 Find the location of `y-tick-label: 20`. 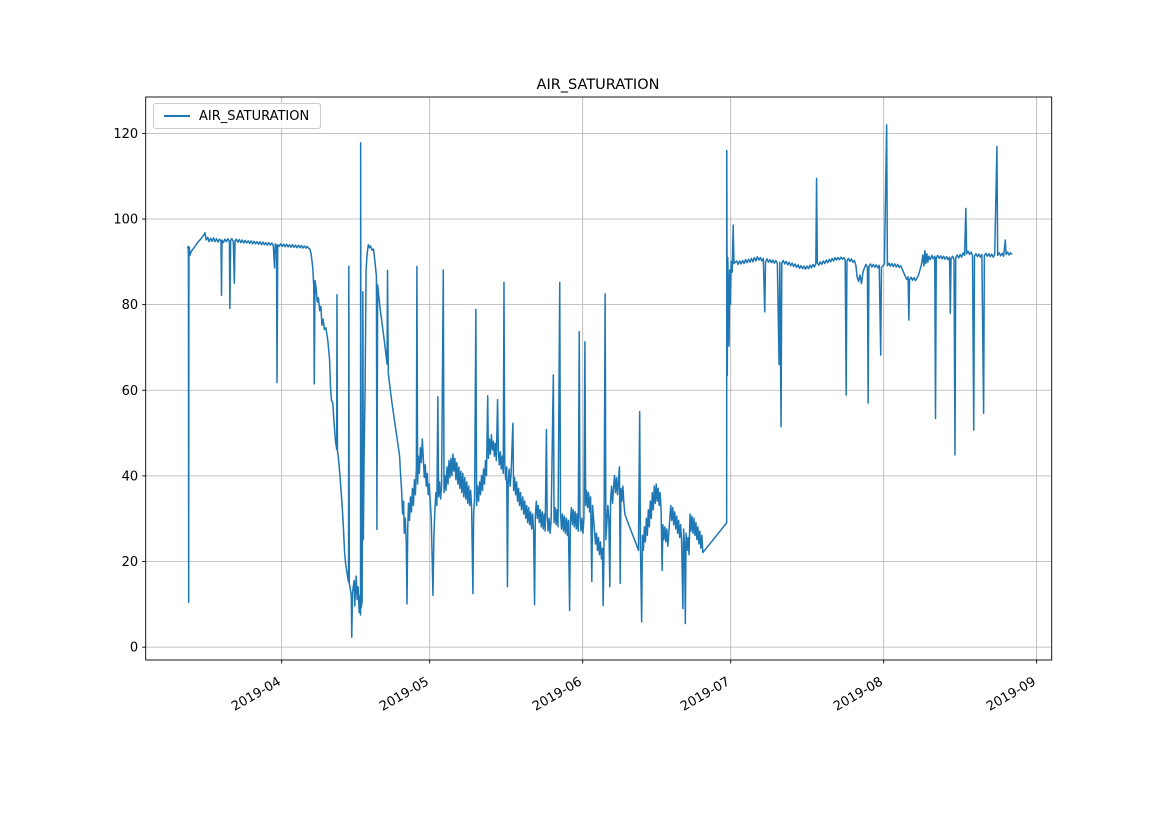

y-tick-label: 20 is located at coordinates (130, 562).